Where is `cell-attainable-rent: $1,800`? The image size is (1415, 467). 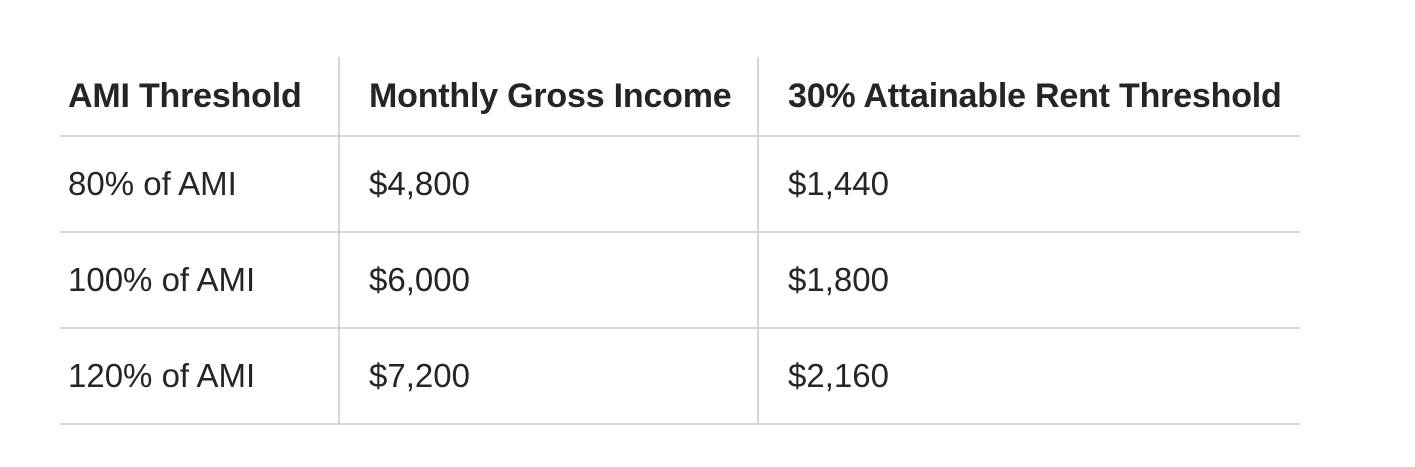 cell-attainable-rent: $1,800 is located at coordinates (1028, 280).